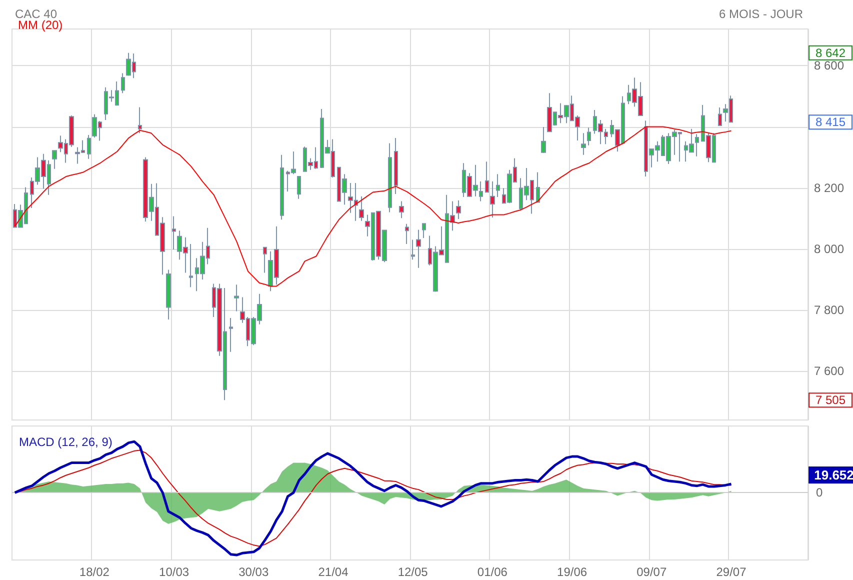 The height and width of the screenshot is (580, 853). I want to click on x-tick-label: 19/06, so click(572, 572).